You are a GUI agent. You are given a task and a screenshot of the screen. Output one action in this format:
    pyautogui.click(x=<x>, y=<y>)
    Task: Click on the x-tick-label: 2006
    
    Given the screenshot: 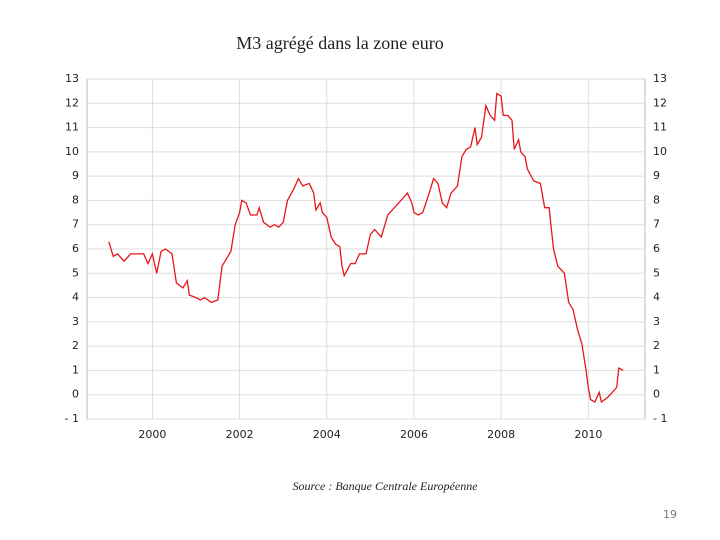 What is the action you would take?
    pyautogui.click(x=414, y=434)
    